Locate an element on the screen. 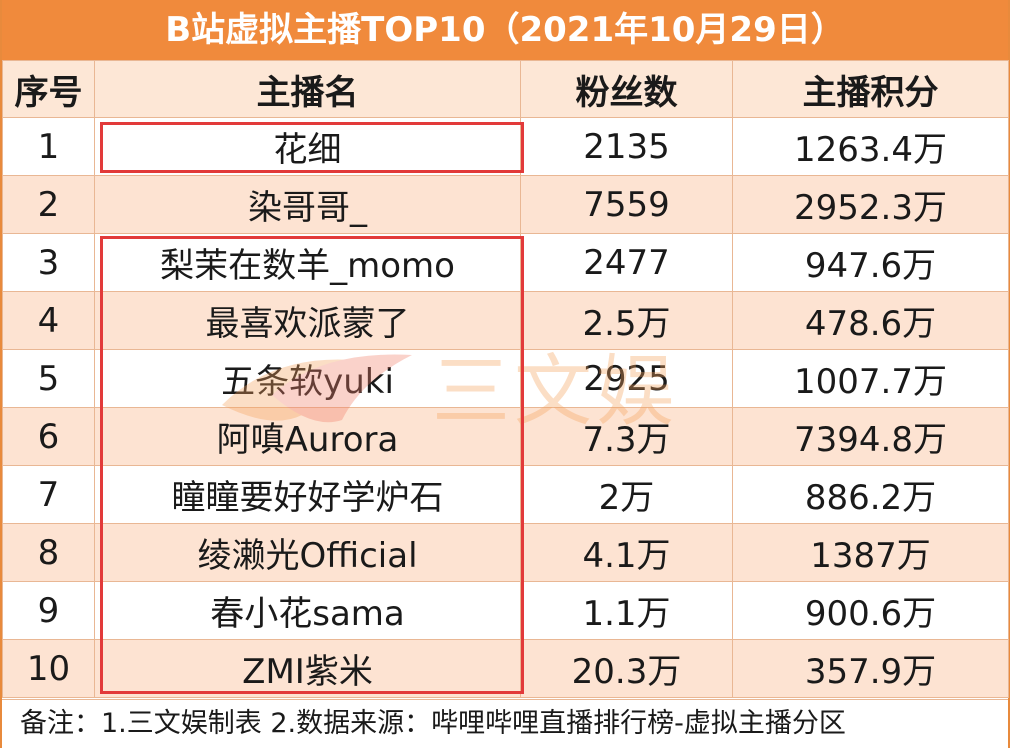  table-row: 4 最喜欢派蒙了 2.5万 478.6万 is located at coordinates (505, 320).